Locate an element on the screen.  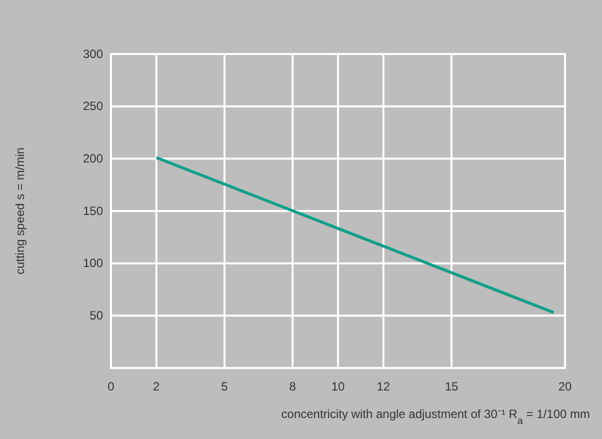
x-tick-label: 5 is located at coordinates (224, 387).